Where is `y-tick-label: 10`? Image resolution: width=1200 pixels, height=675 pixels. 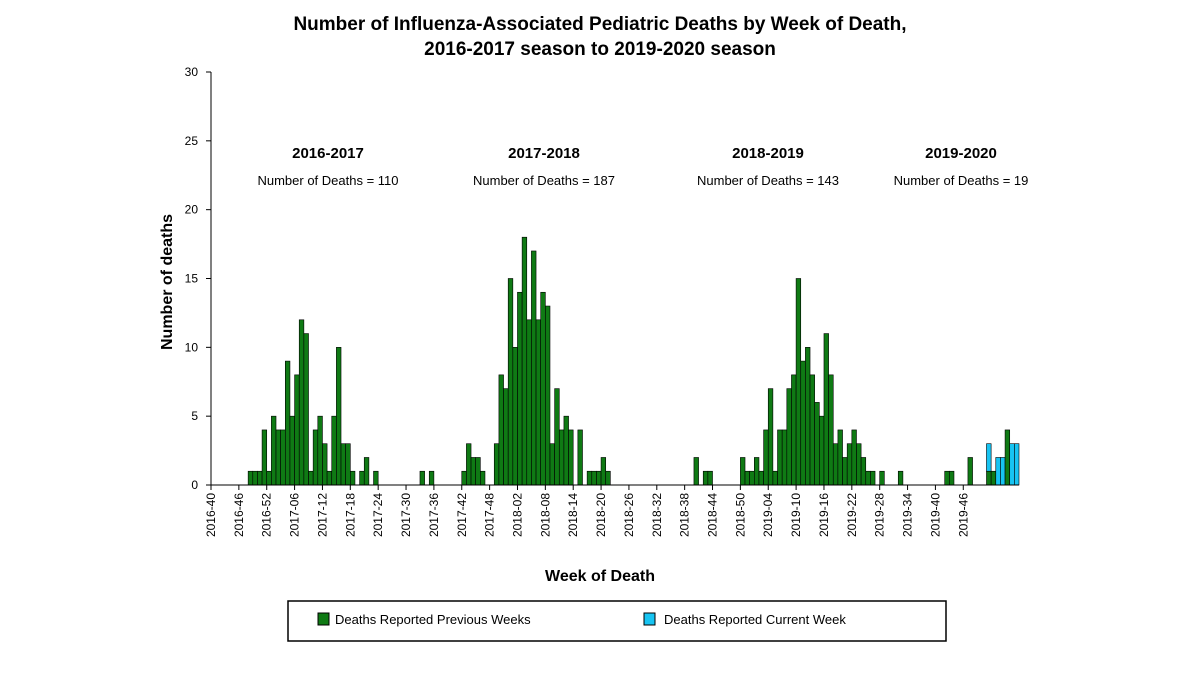
y-tick-label: 10 is located at coordinates (192, 347).